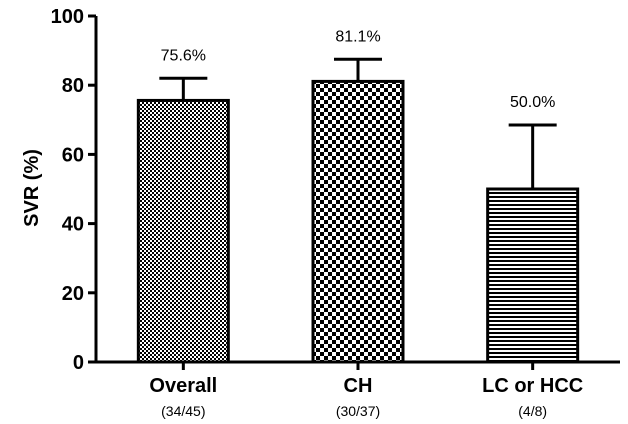 This screenshot has height=424, width=628. I want to click on x-tick-sublabel: (30/37), so click(358, 411).